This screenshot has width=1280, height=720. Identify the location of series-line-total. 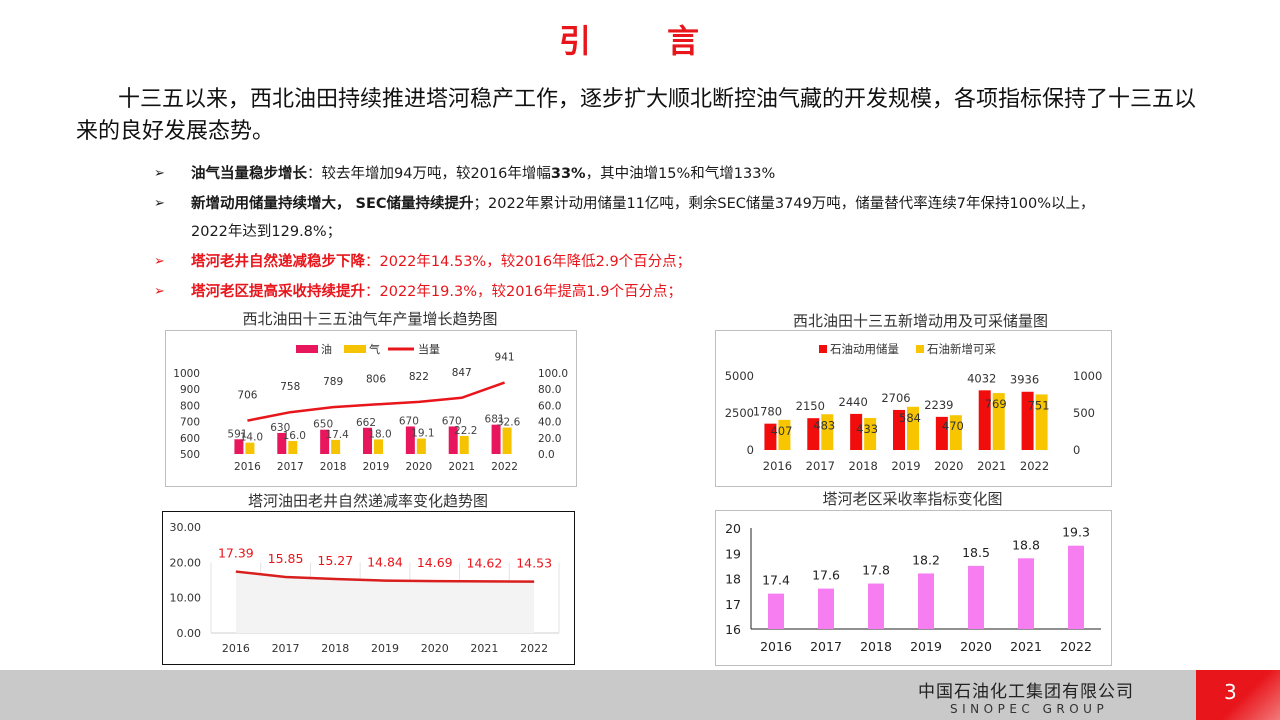
(376, 401).